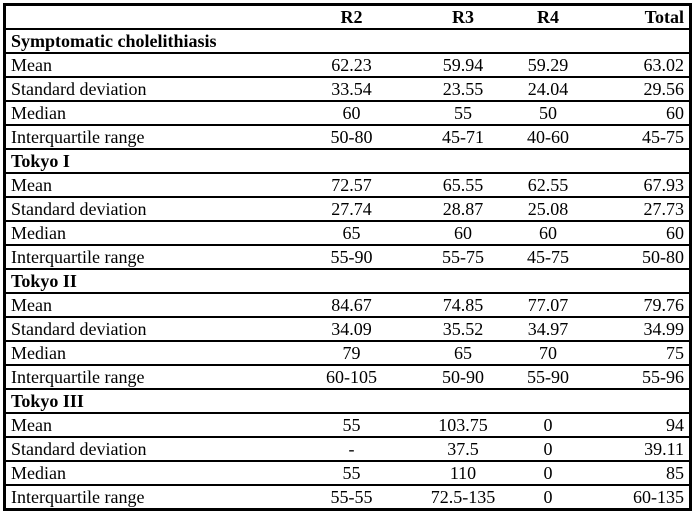  I want to click on cell-value: 55-90, so click(351, 257).